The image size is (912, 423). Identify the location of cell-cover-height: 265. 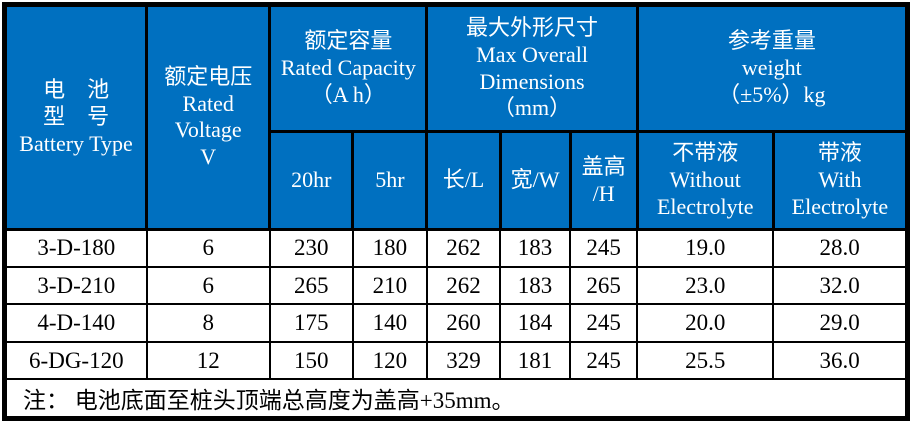
(604, 285).